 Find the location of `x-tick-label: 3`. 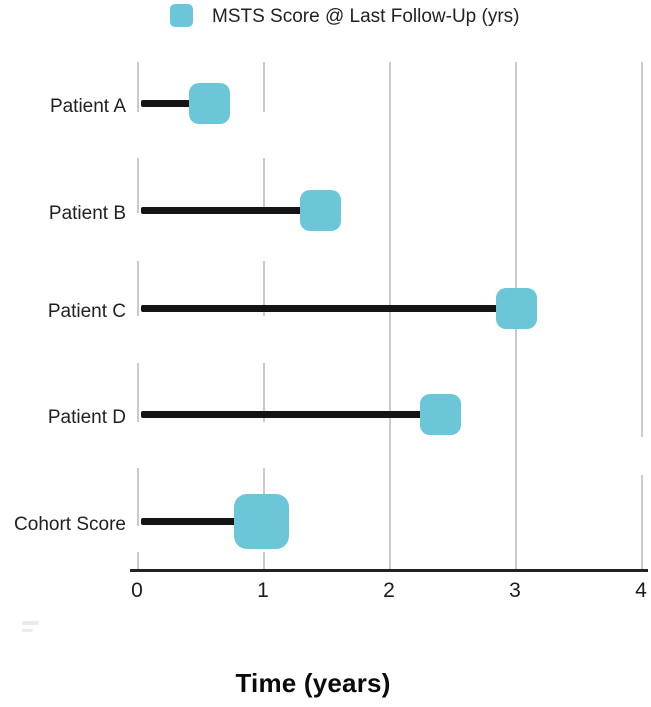

x-tick-label: 3 is located at coordinates (515, 590).